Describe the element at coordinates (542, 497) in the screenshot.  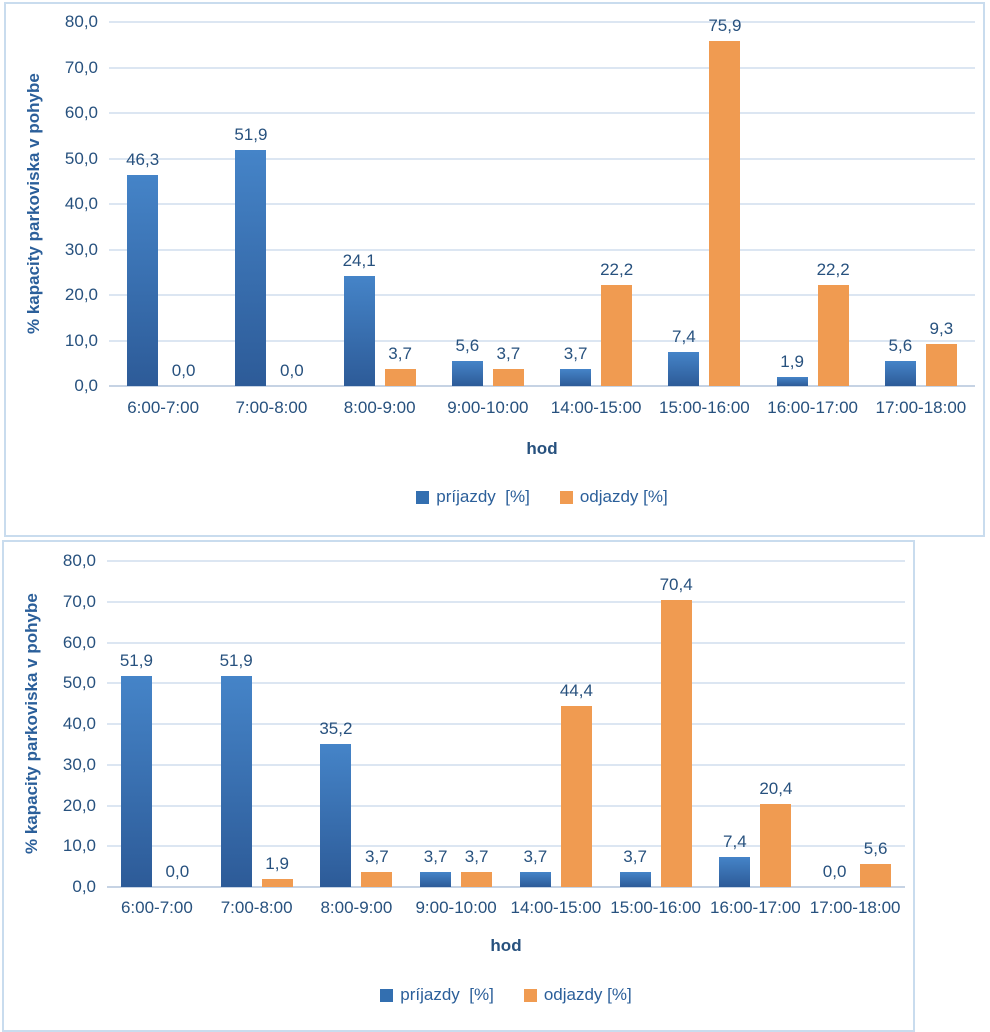
I see `legend: príjazdy [%] odjazdy [%]` at that location.